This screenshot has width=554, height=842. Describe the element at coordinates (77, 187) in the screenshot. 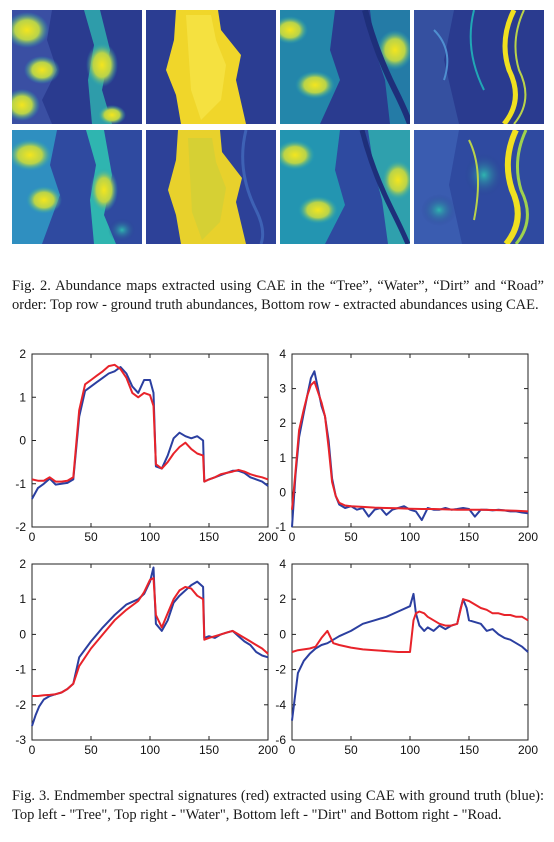

I see `map-tree-extracted` at that location.